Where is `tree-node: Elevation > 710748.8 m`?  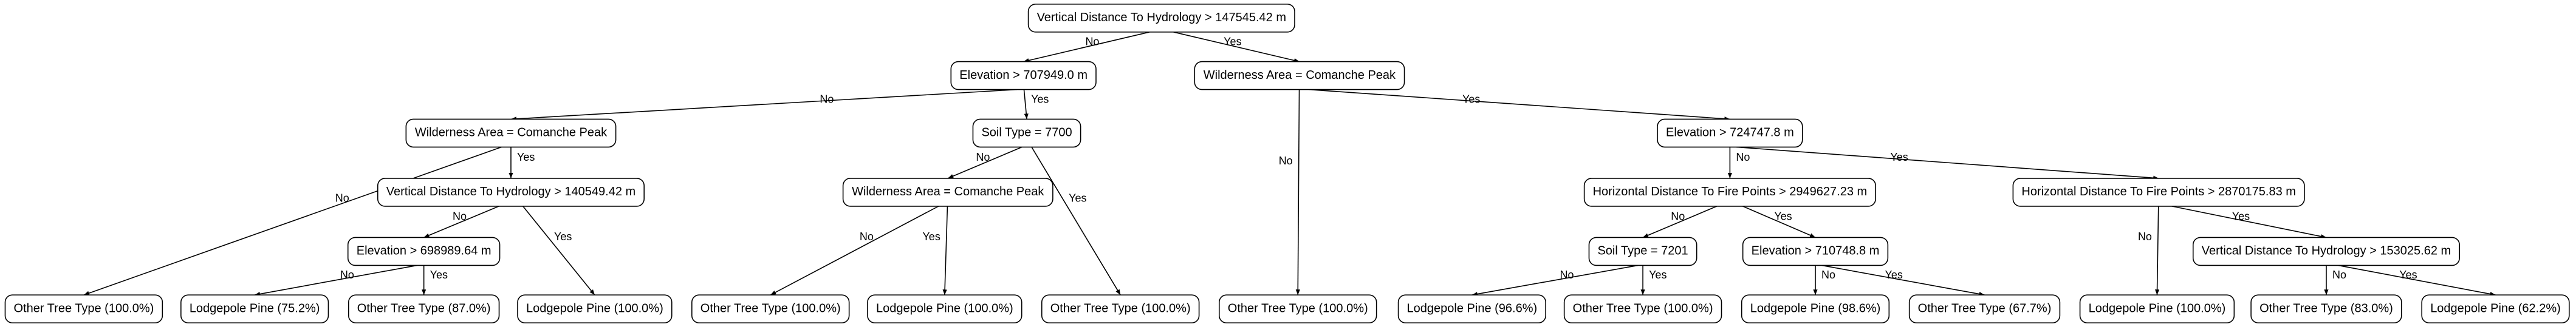 tree-node: Elevation > 710748.8 m is located at coordinates (1815, 251).